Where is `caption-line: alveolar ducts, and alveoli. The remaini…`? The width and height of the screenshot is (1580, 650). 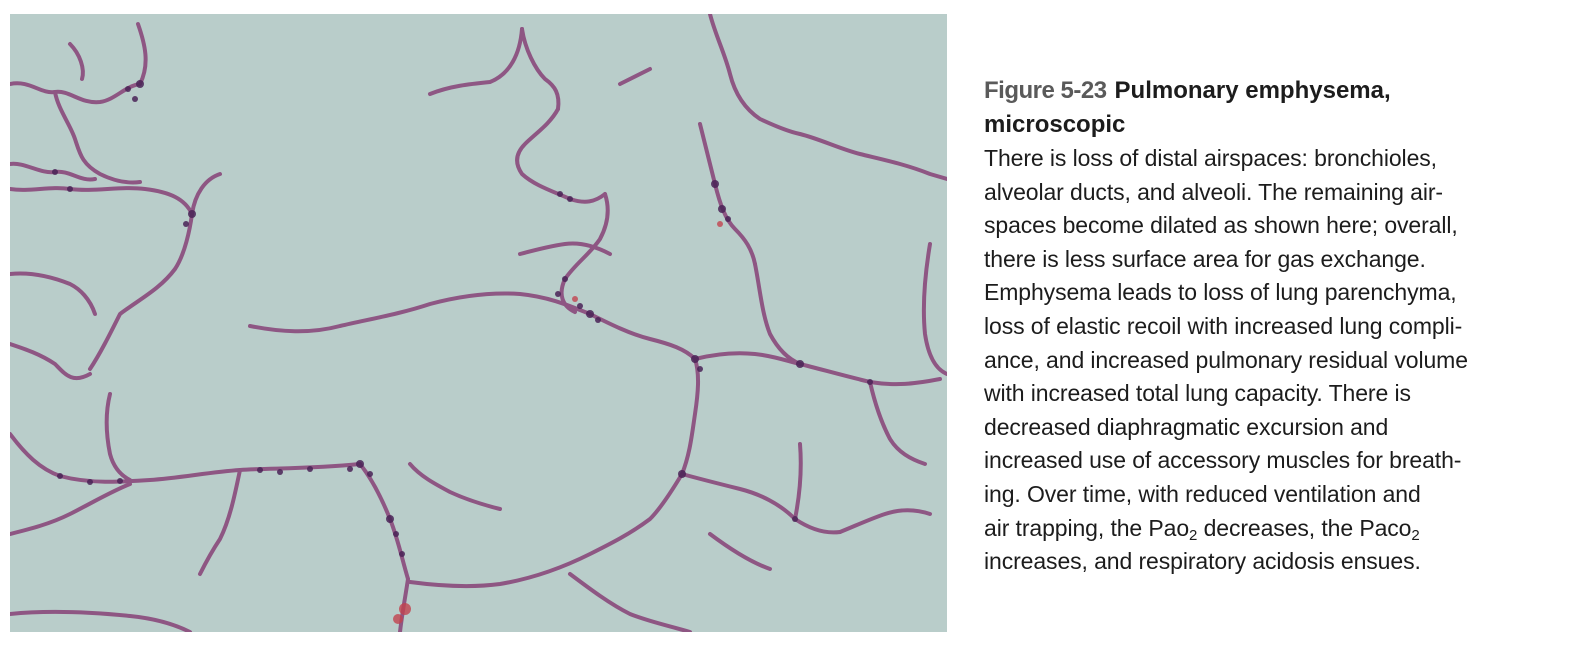
caption-line: alveolar ducts, and alveoli. The remaini… is located at coordinates (1213, 191).